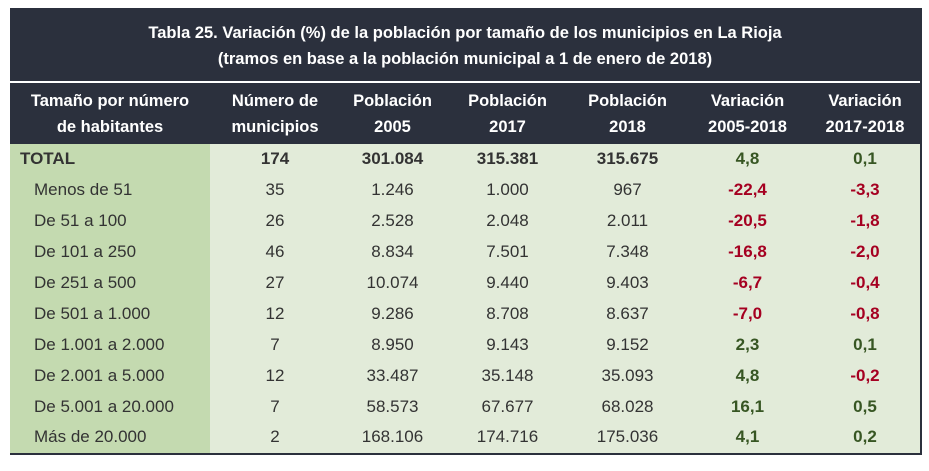 The height and width of the screenshot is (471, 929). I want to click on column-header-line: de habitantes, so click(110, 126).